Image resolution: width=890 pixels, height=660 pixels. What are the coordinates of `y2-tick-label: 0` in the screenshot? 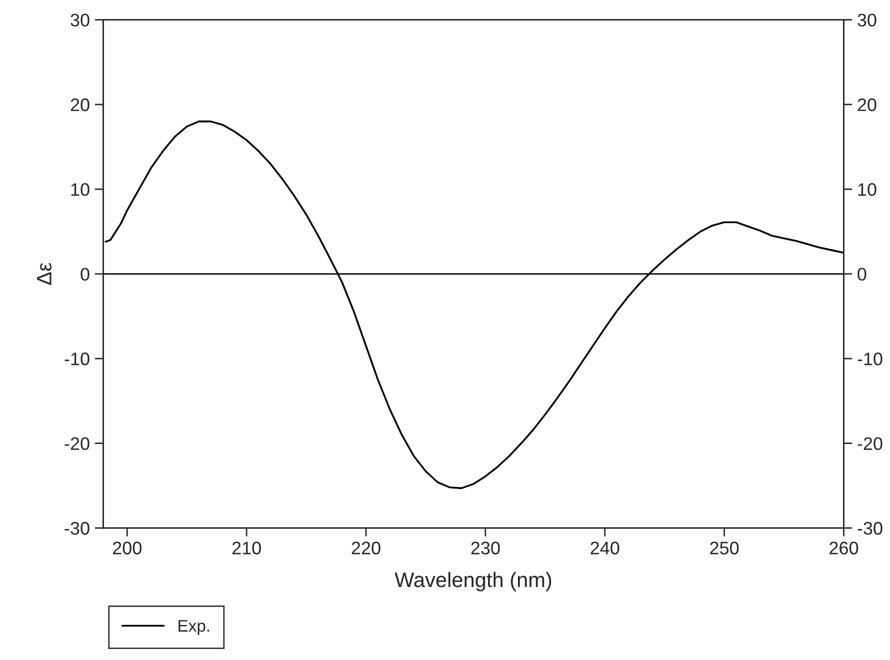 It's located at (862, 274).